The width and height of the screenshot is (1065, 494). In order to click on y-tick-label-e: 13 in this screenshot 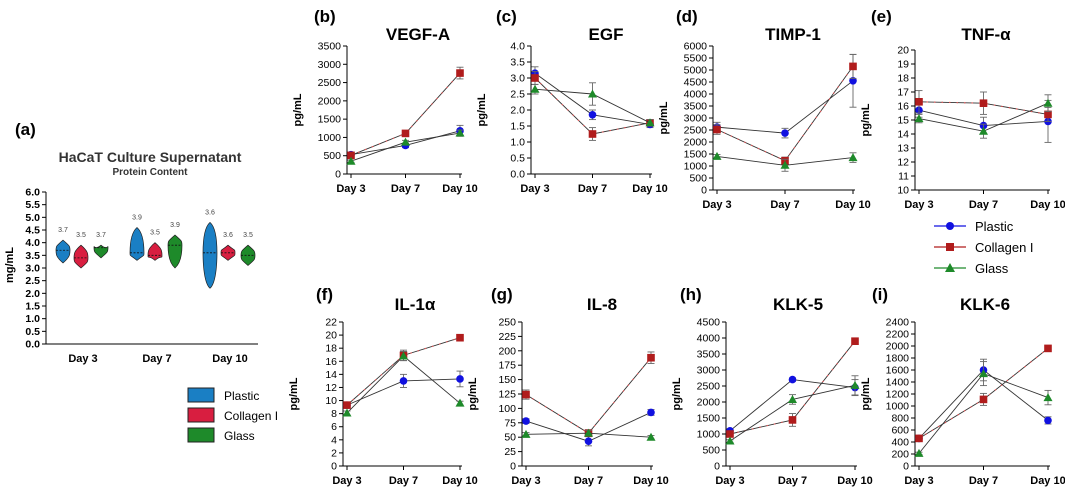, I will do `click(903, 149)`.